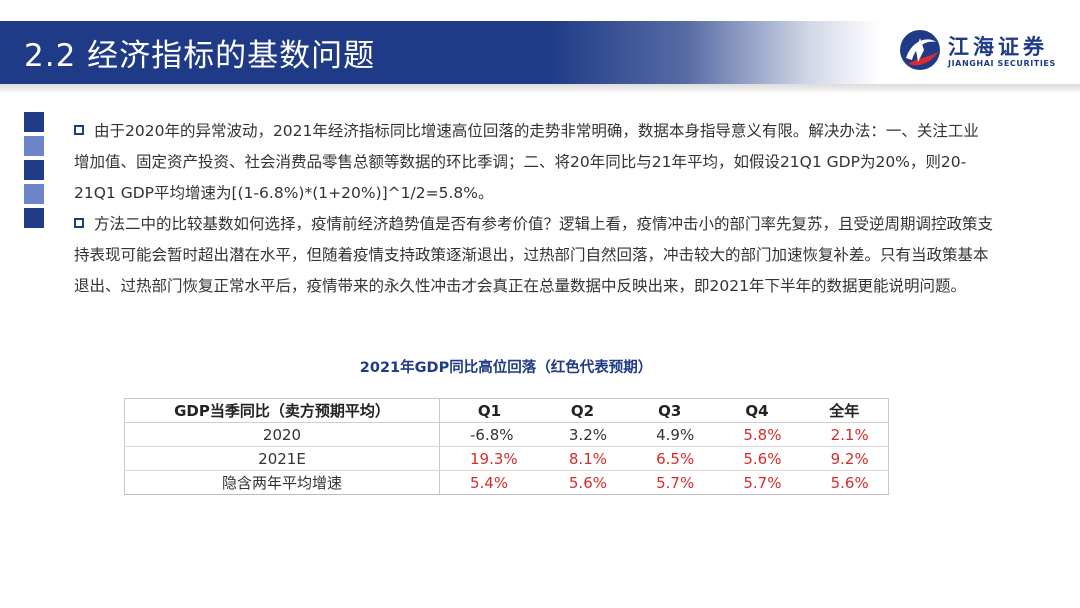 The width and height of the screenshot is (1080, 608). I want to click on header-cell: 全年, so click(844, 410).